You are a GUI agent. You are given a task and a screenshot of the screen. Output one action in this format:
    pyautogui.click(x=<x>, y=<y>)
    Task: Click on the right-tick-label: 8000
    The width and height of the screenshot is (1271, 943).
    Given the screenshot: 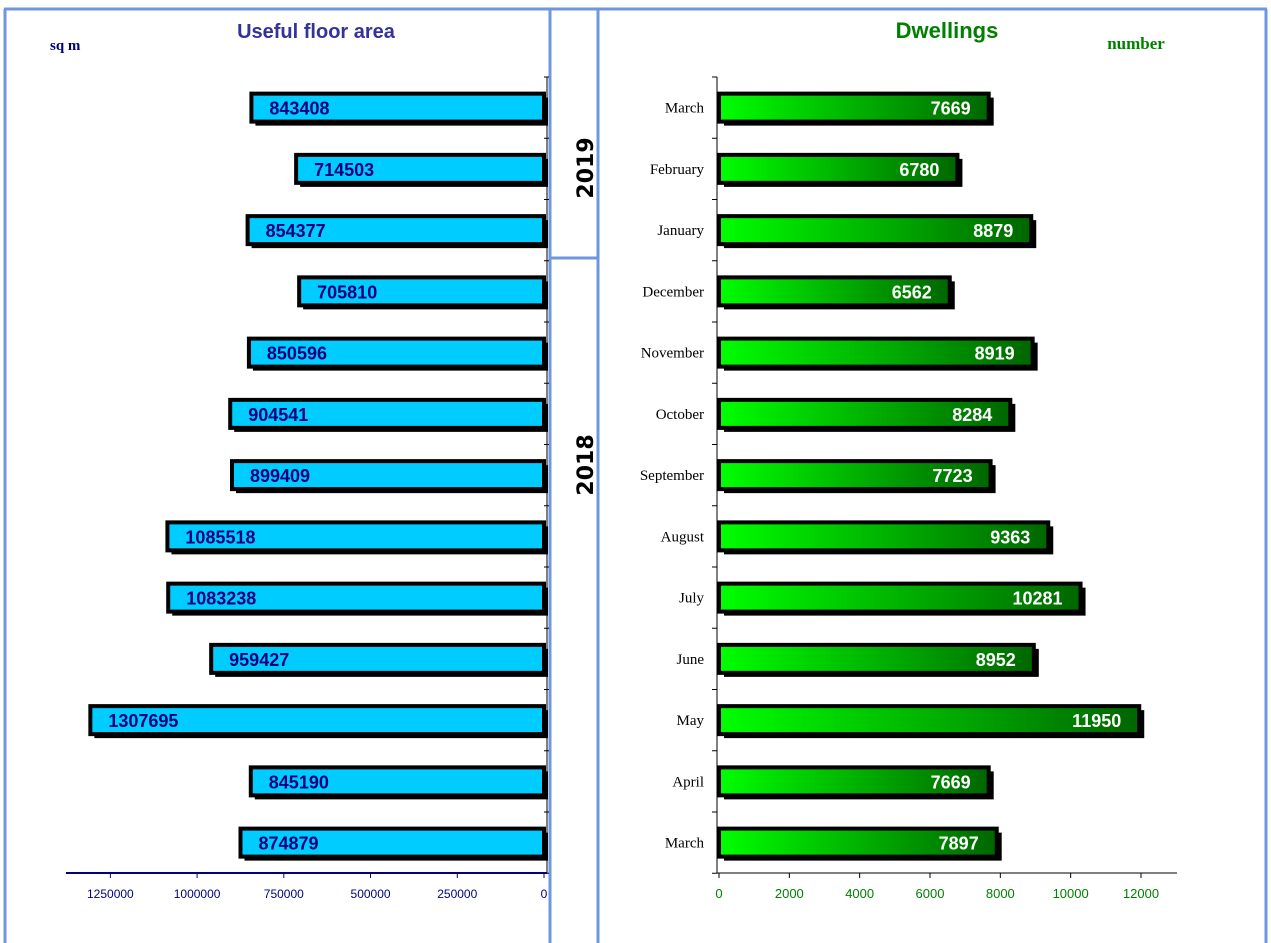 What is the action you would take?
    pyautogui.click(x=1000, y=893)
    